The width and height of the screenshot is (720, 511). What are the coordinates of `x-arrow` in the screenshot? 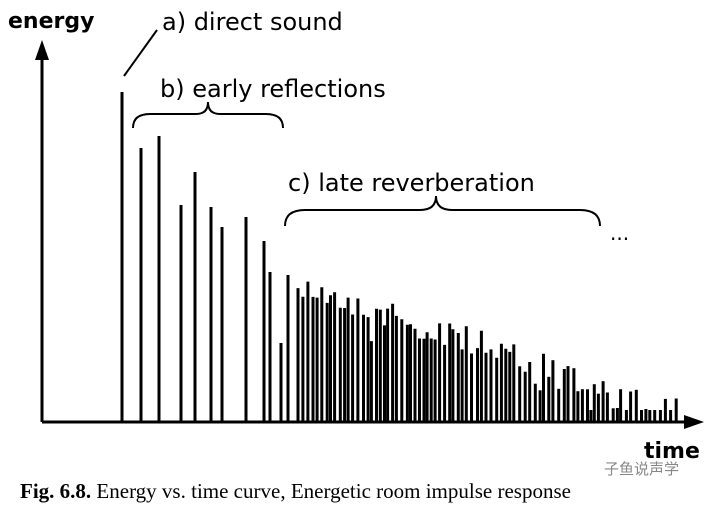 It's located at (694, 422).